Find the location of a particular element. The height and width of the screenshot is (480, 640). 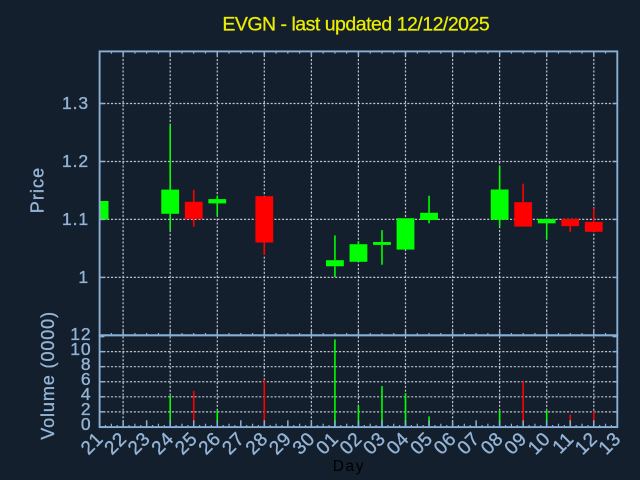

svg-text: Price is located at coordinates (38, 190).